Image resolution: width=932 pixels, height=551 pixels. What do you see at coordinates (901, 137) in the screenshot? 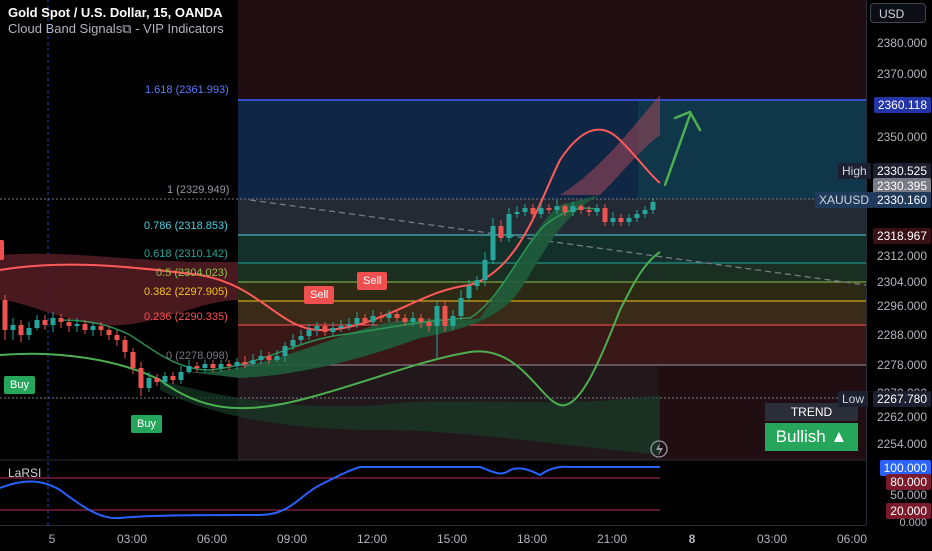
I see `price-tick: 2350.000` at bounding box center [901, 137].